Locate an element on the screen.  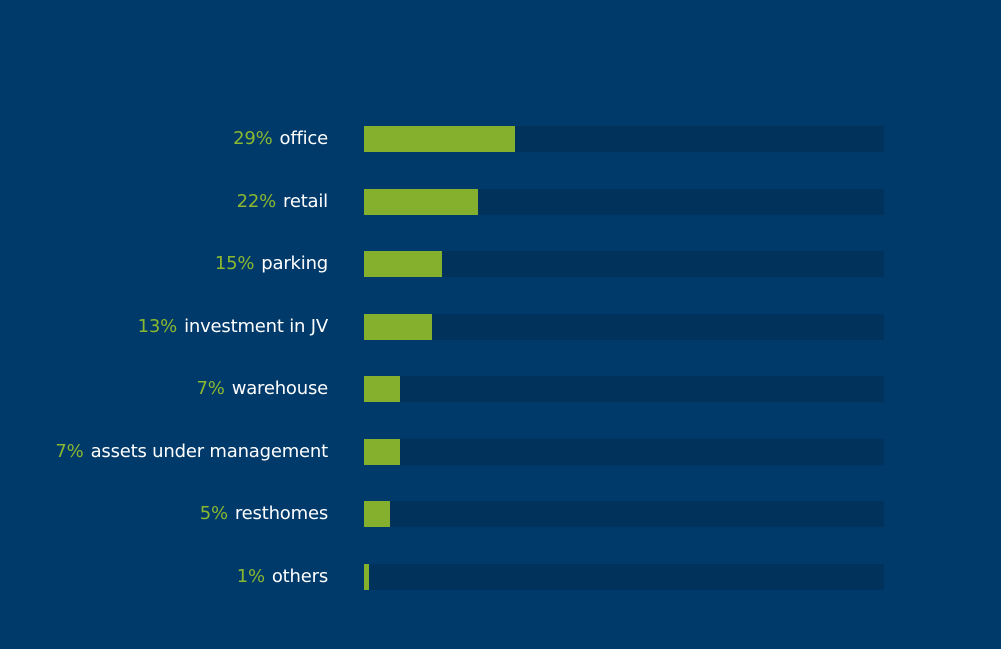
percent-label: 22% is located at coordinates (256, 201).